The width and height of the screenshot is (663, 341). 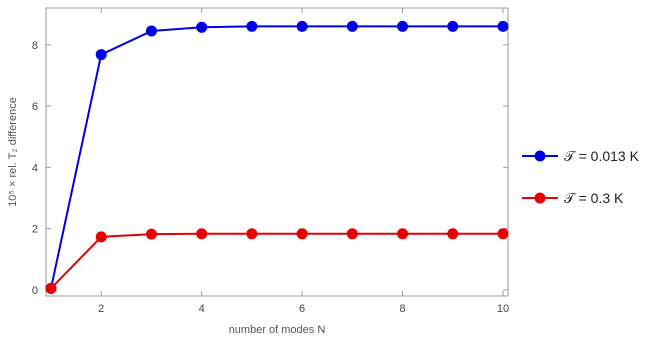 What do you see at coordinates (35, 46) in the screenshot?
I see `y-tick-label: 8` at bounding box center [35, 46].